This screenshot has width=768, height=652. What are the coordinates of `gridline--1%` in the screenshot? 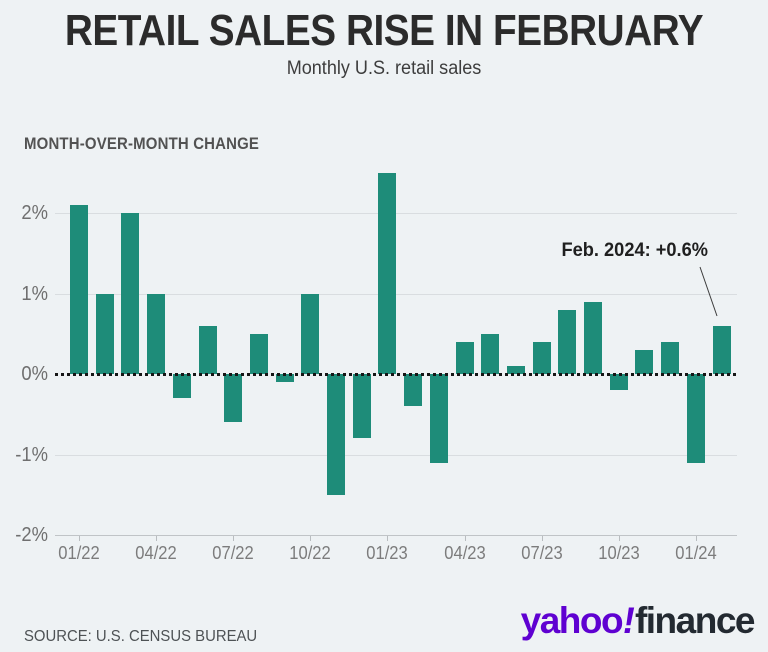 It's located at (396, 455).